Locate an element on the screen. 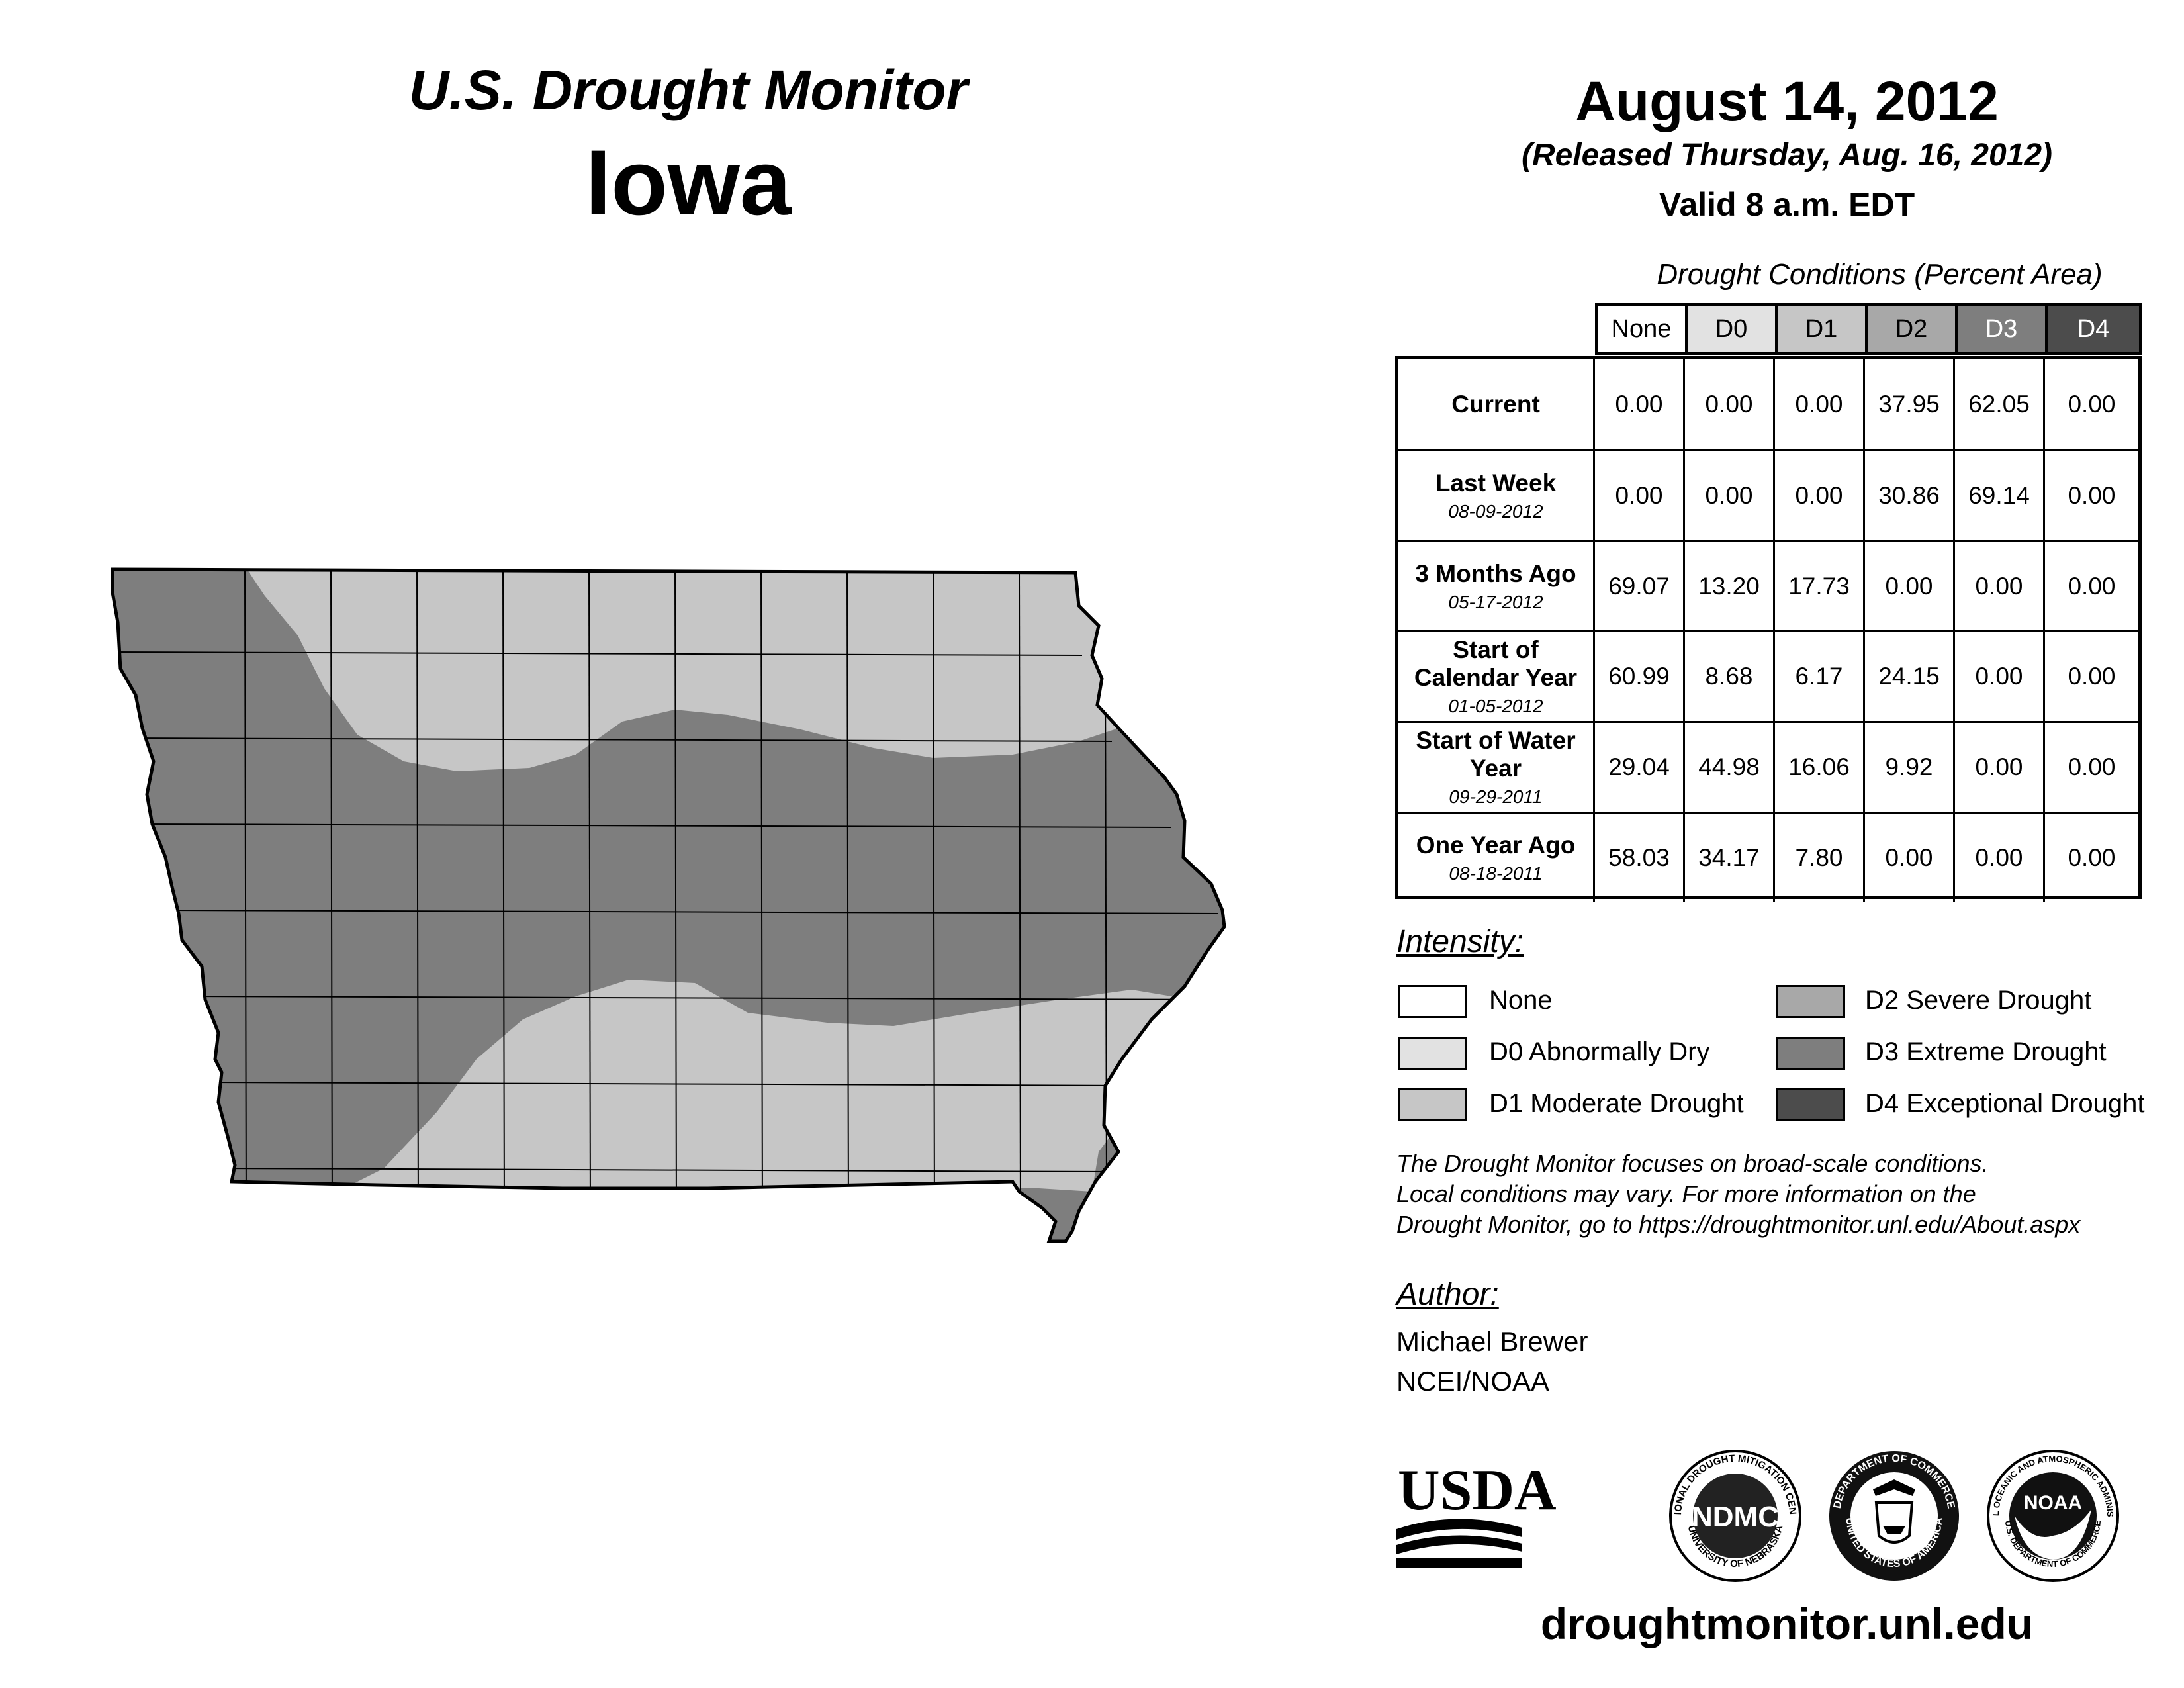 The height and width of the screenshot is (1688, 2184). website-url: droughtmonitor.unl.edu is located at coordinates (1787, 1623).